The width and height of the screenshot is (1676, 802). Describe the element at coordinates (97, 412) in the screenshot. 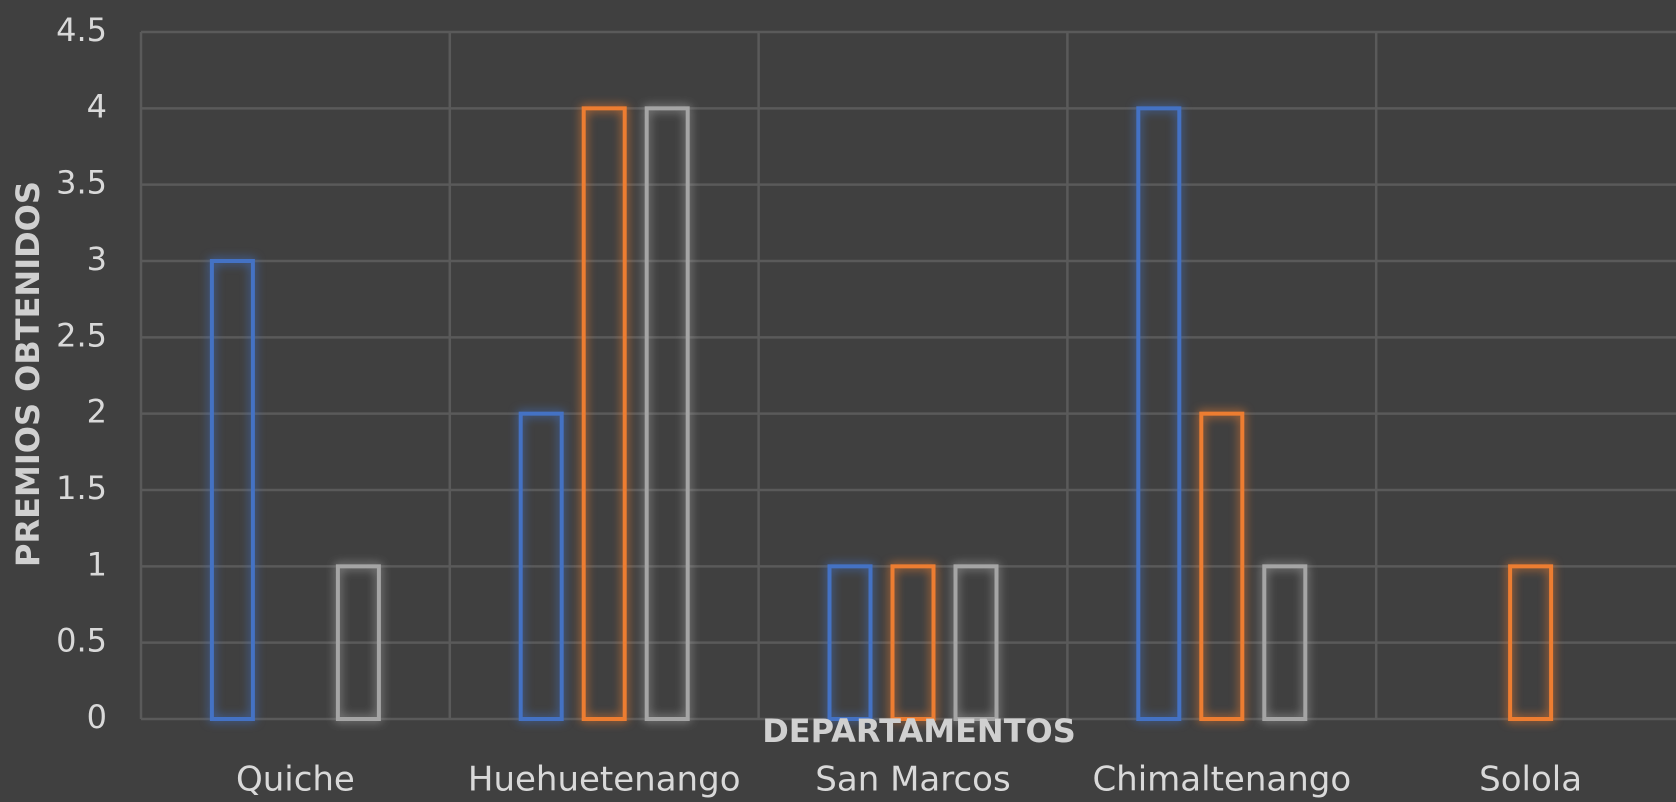

I see `y-tick-label: 2` at that location.